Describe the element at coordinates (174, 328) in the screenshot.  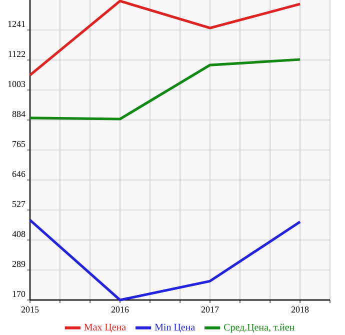
I see `legend-label: Min Цена` at that location.